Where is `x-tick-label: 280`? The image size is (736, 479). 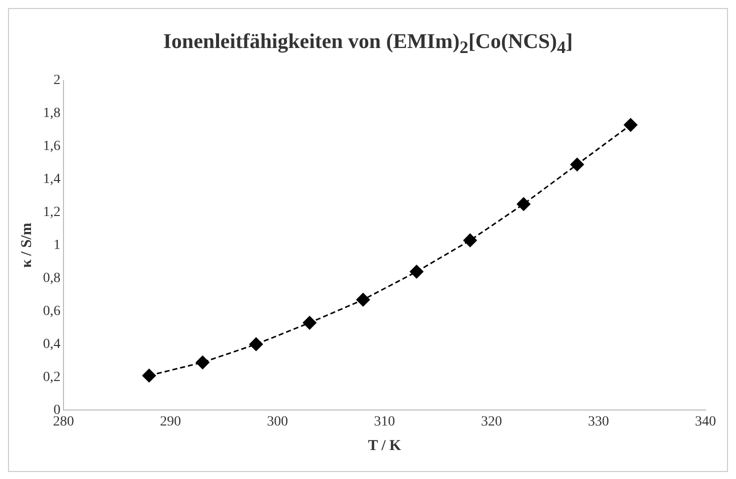
x-tick-label: 280 is located at coordinates (63, 422).